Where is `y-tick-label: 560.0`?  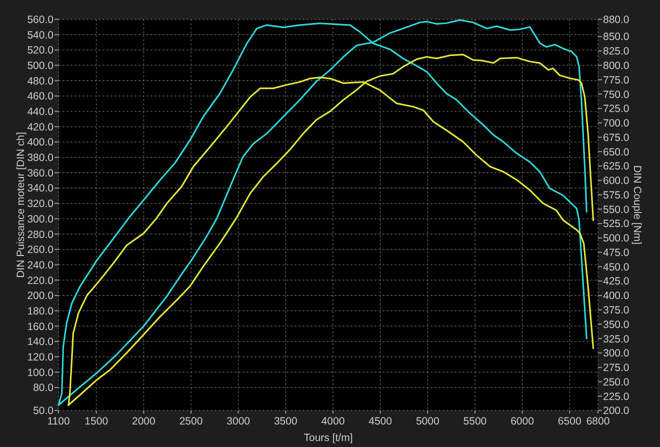
y-tick-label: 560.0 is located at coordinates (40, 20).